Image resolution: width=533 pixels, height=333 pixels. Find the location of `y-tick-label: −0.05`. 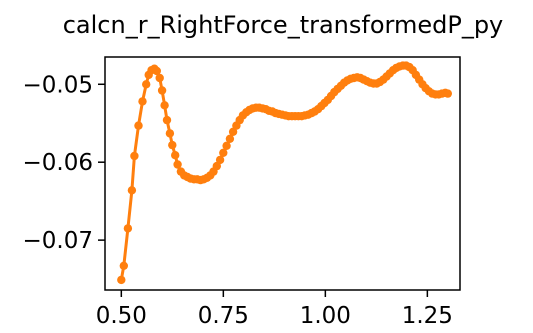

y-tick-label: −0.05 is located at coordinates (58, 85).